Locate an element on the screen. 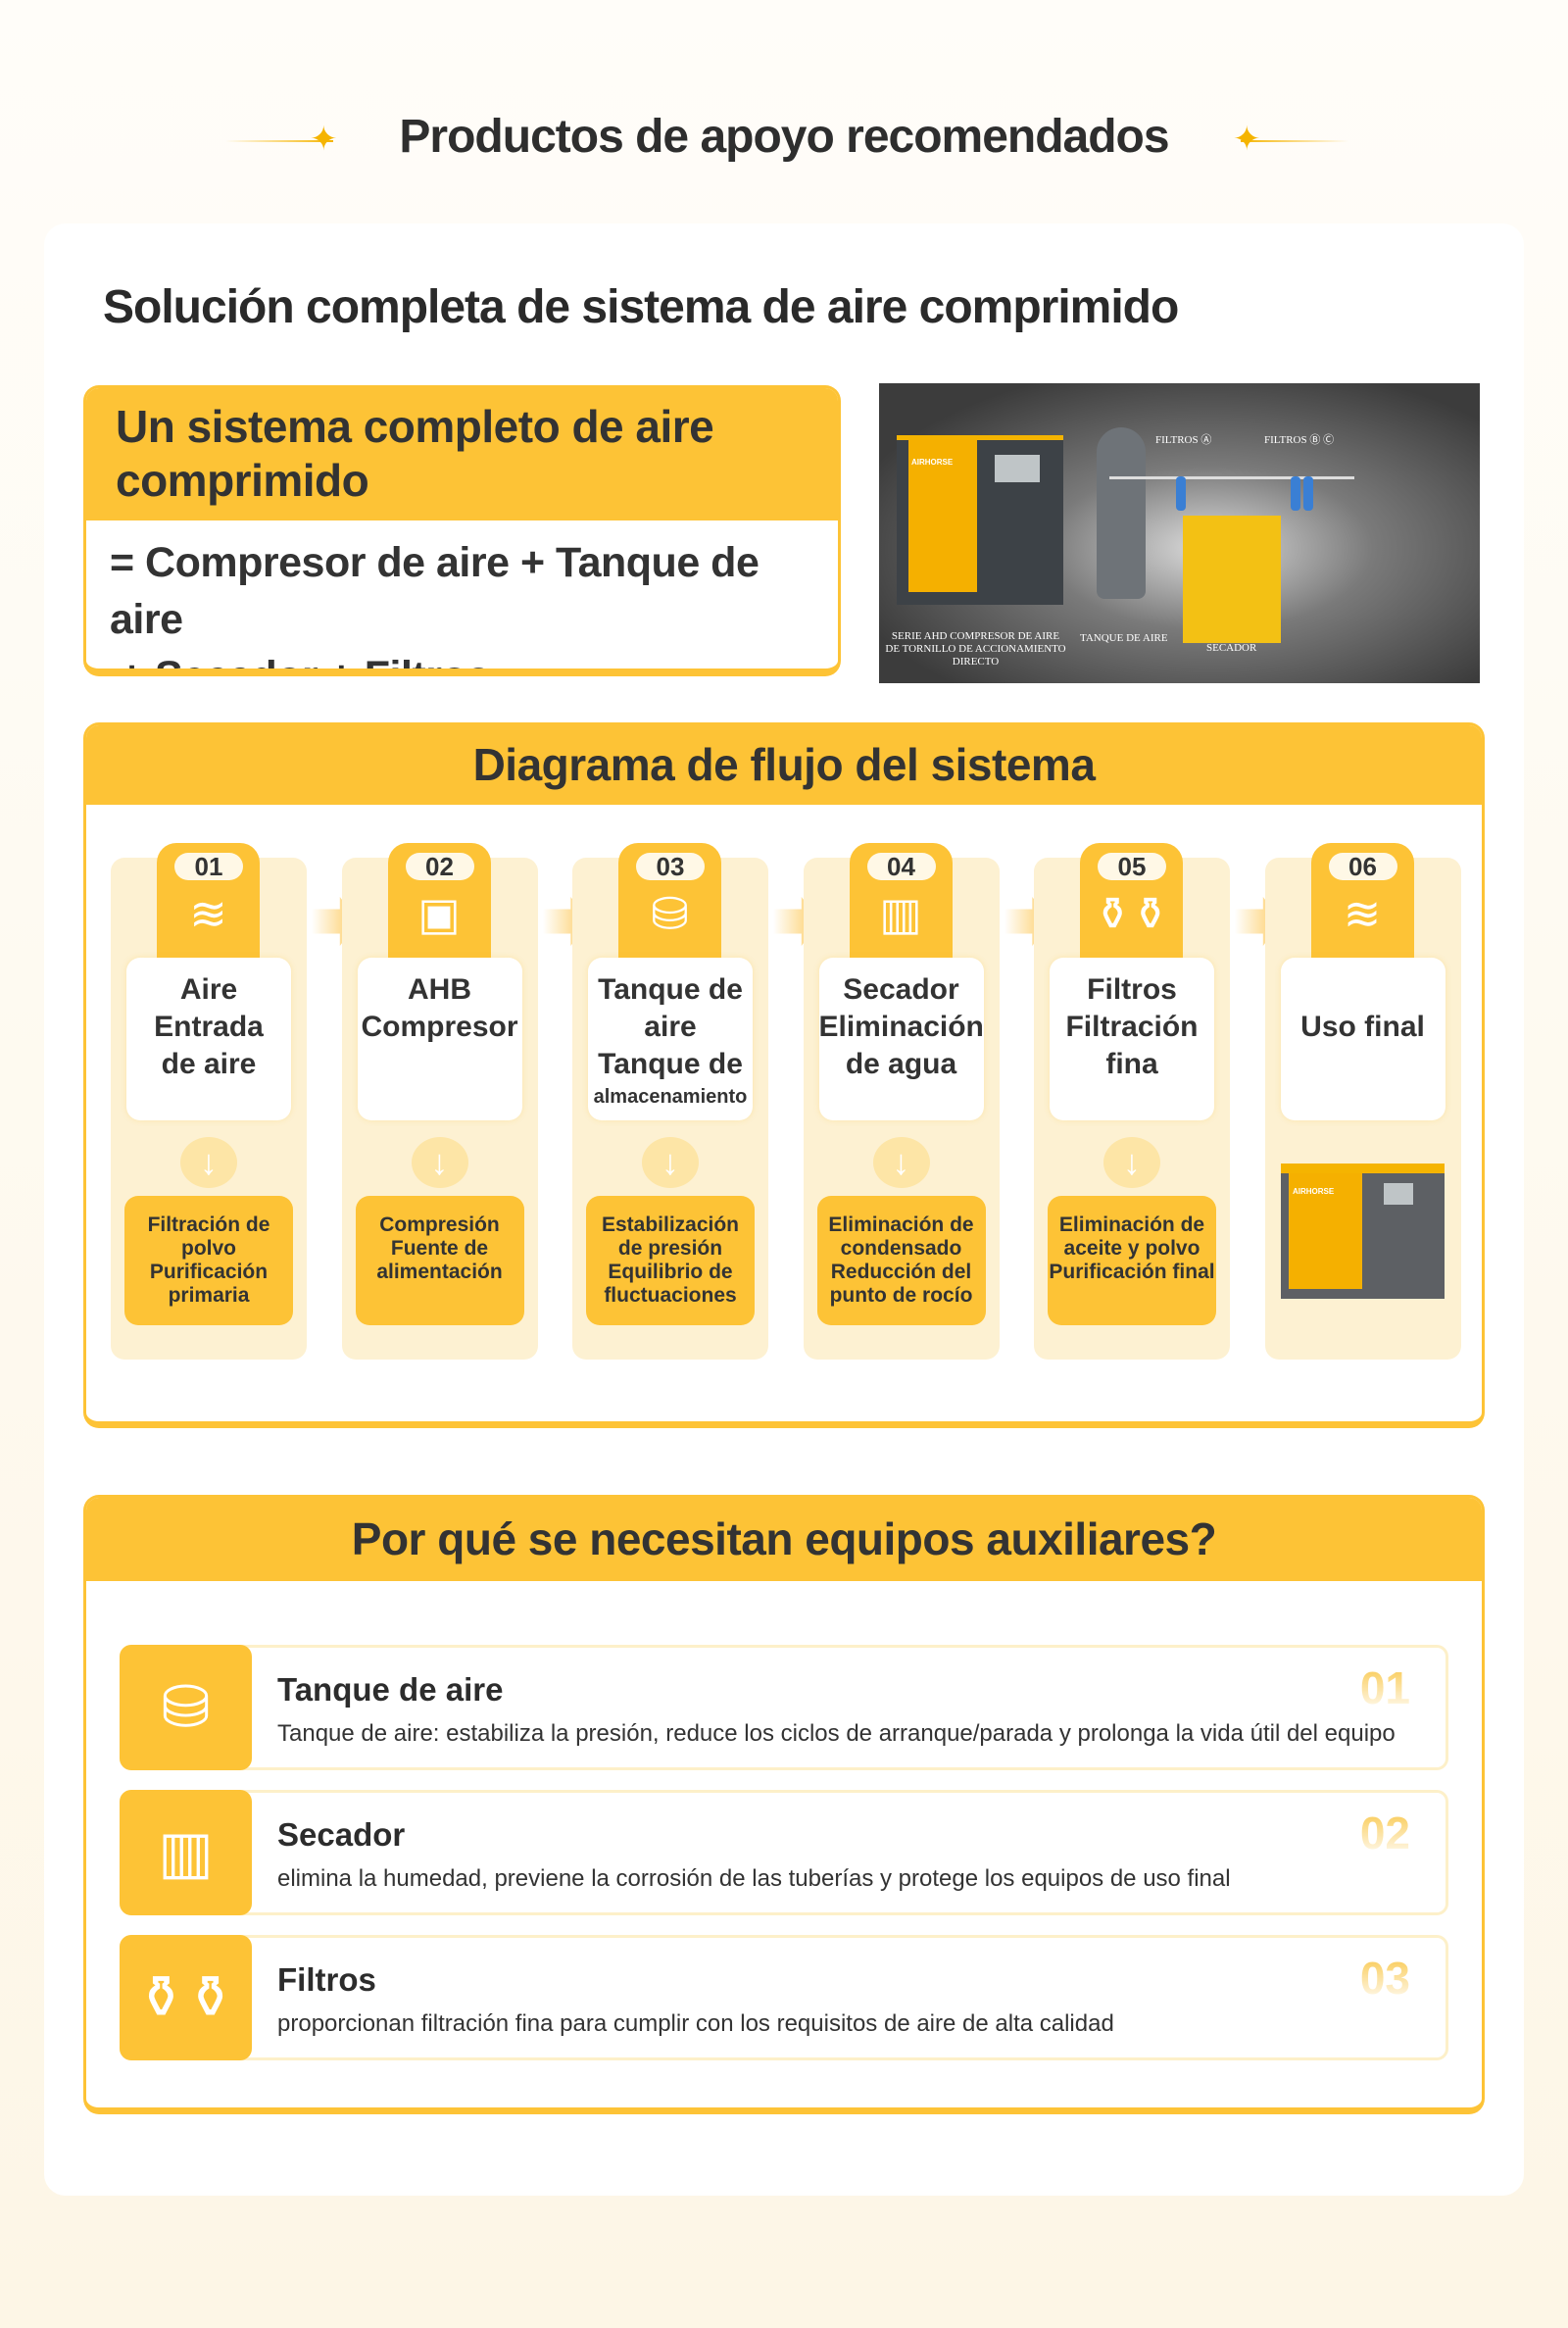 The height and width of the screenshot is (2328, 1568). tank-image is located at coordinates (1121, 513).